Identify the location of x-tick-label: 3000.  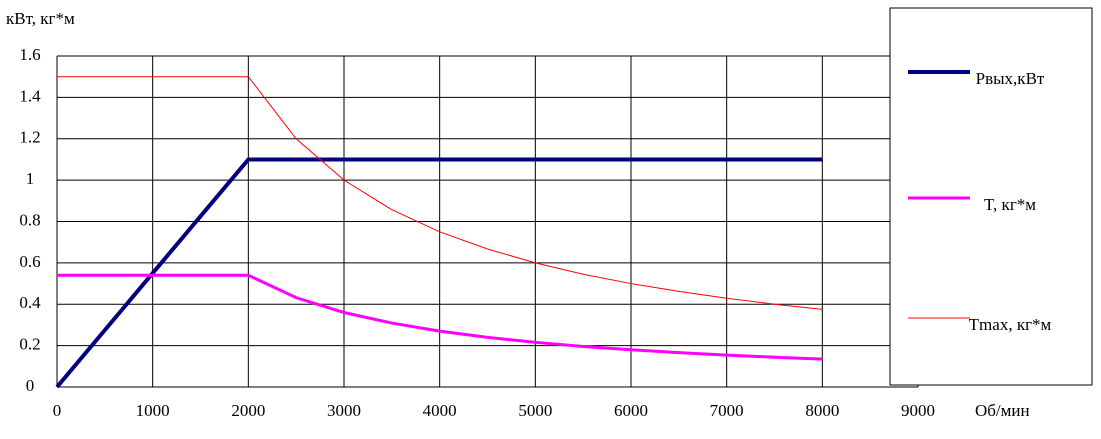
(344, 410).